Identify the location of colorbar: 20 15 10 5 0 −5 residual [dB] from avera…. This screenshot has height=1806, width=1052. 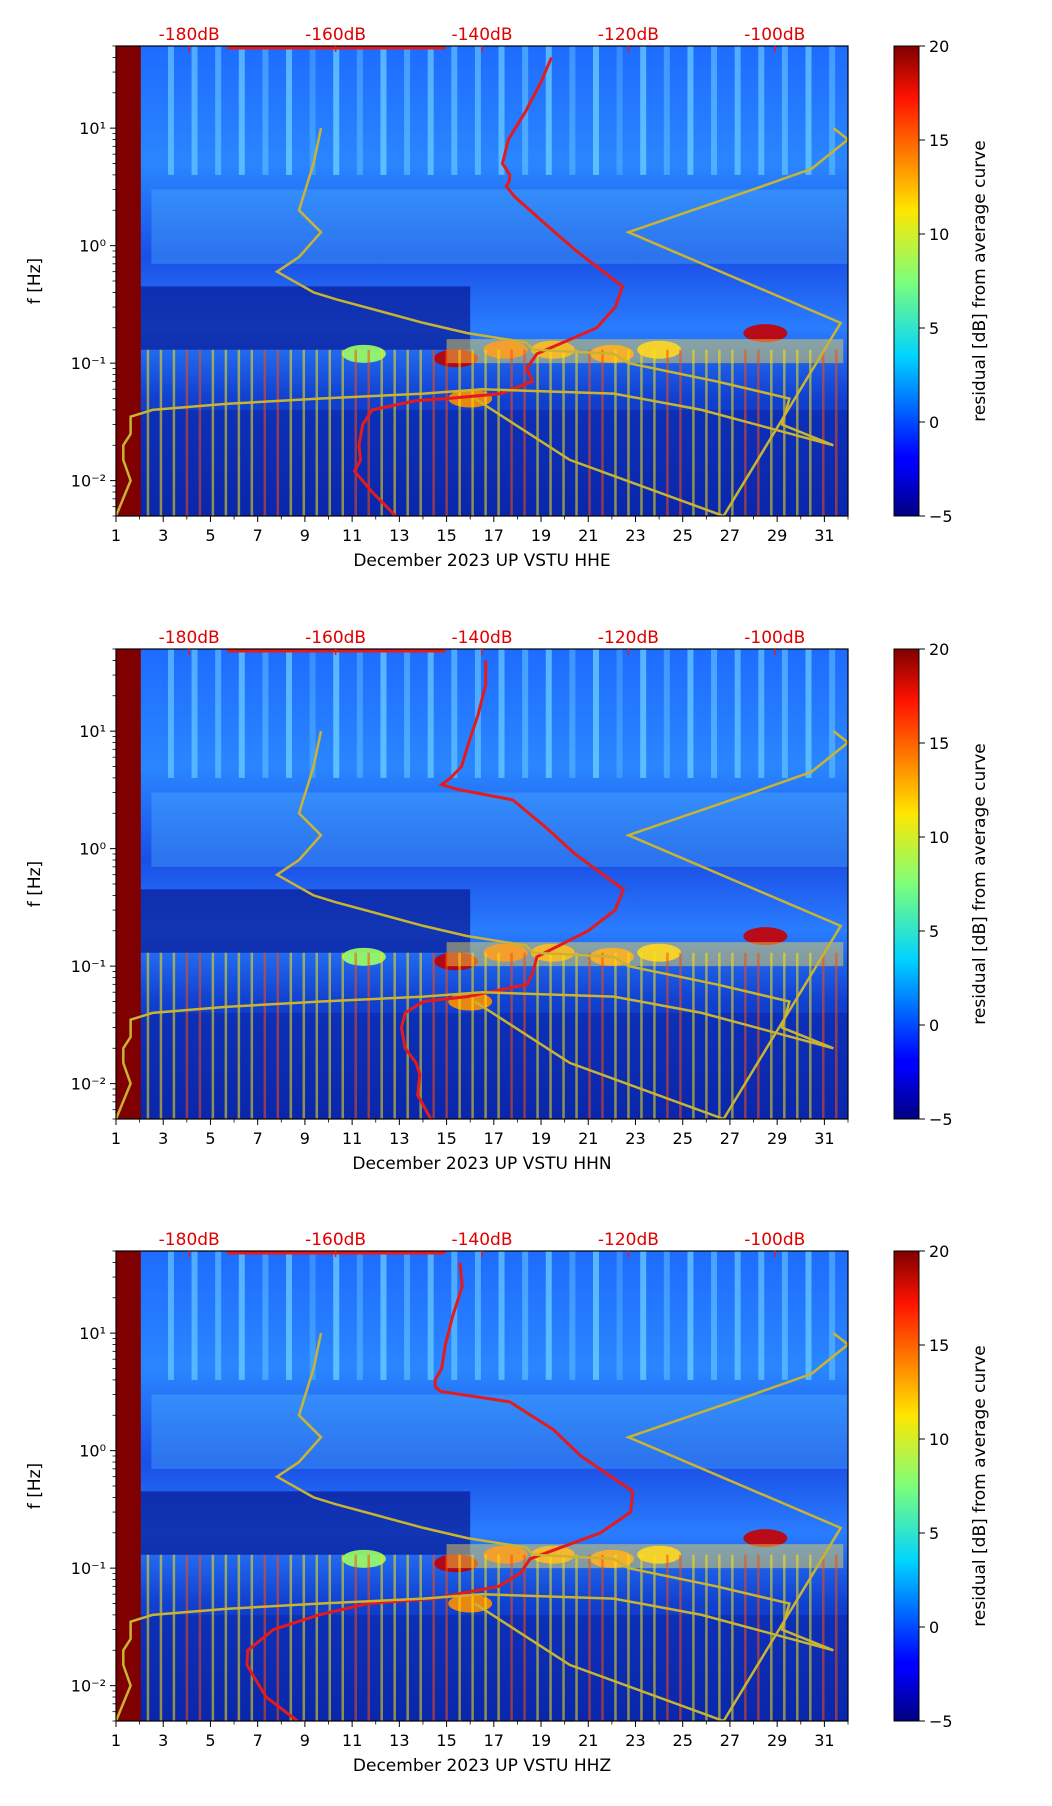
(941, 1486).